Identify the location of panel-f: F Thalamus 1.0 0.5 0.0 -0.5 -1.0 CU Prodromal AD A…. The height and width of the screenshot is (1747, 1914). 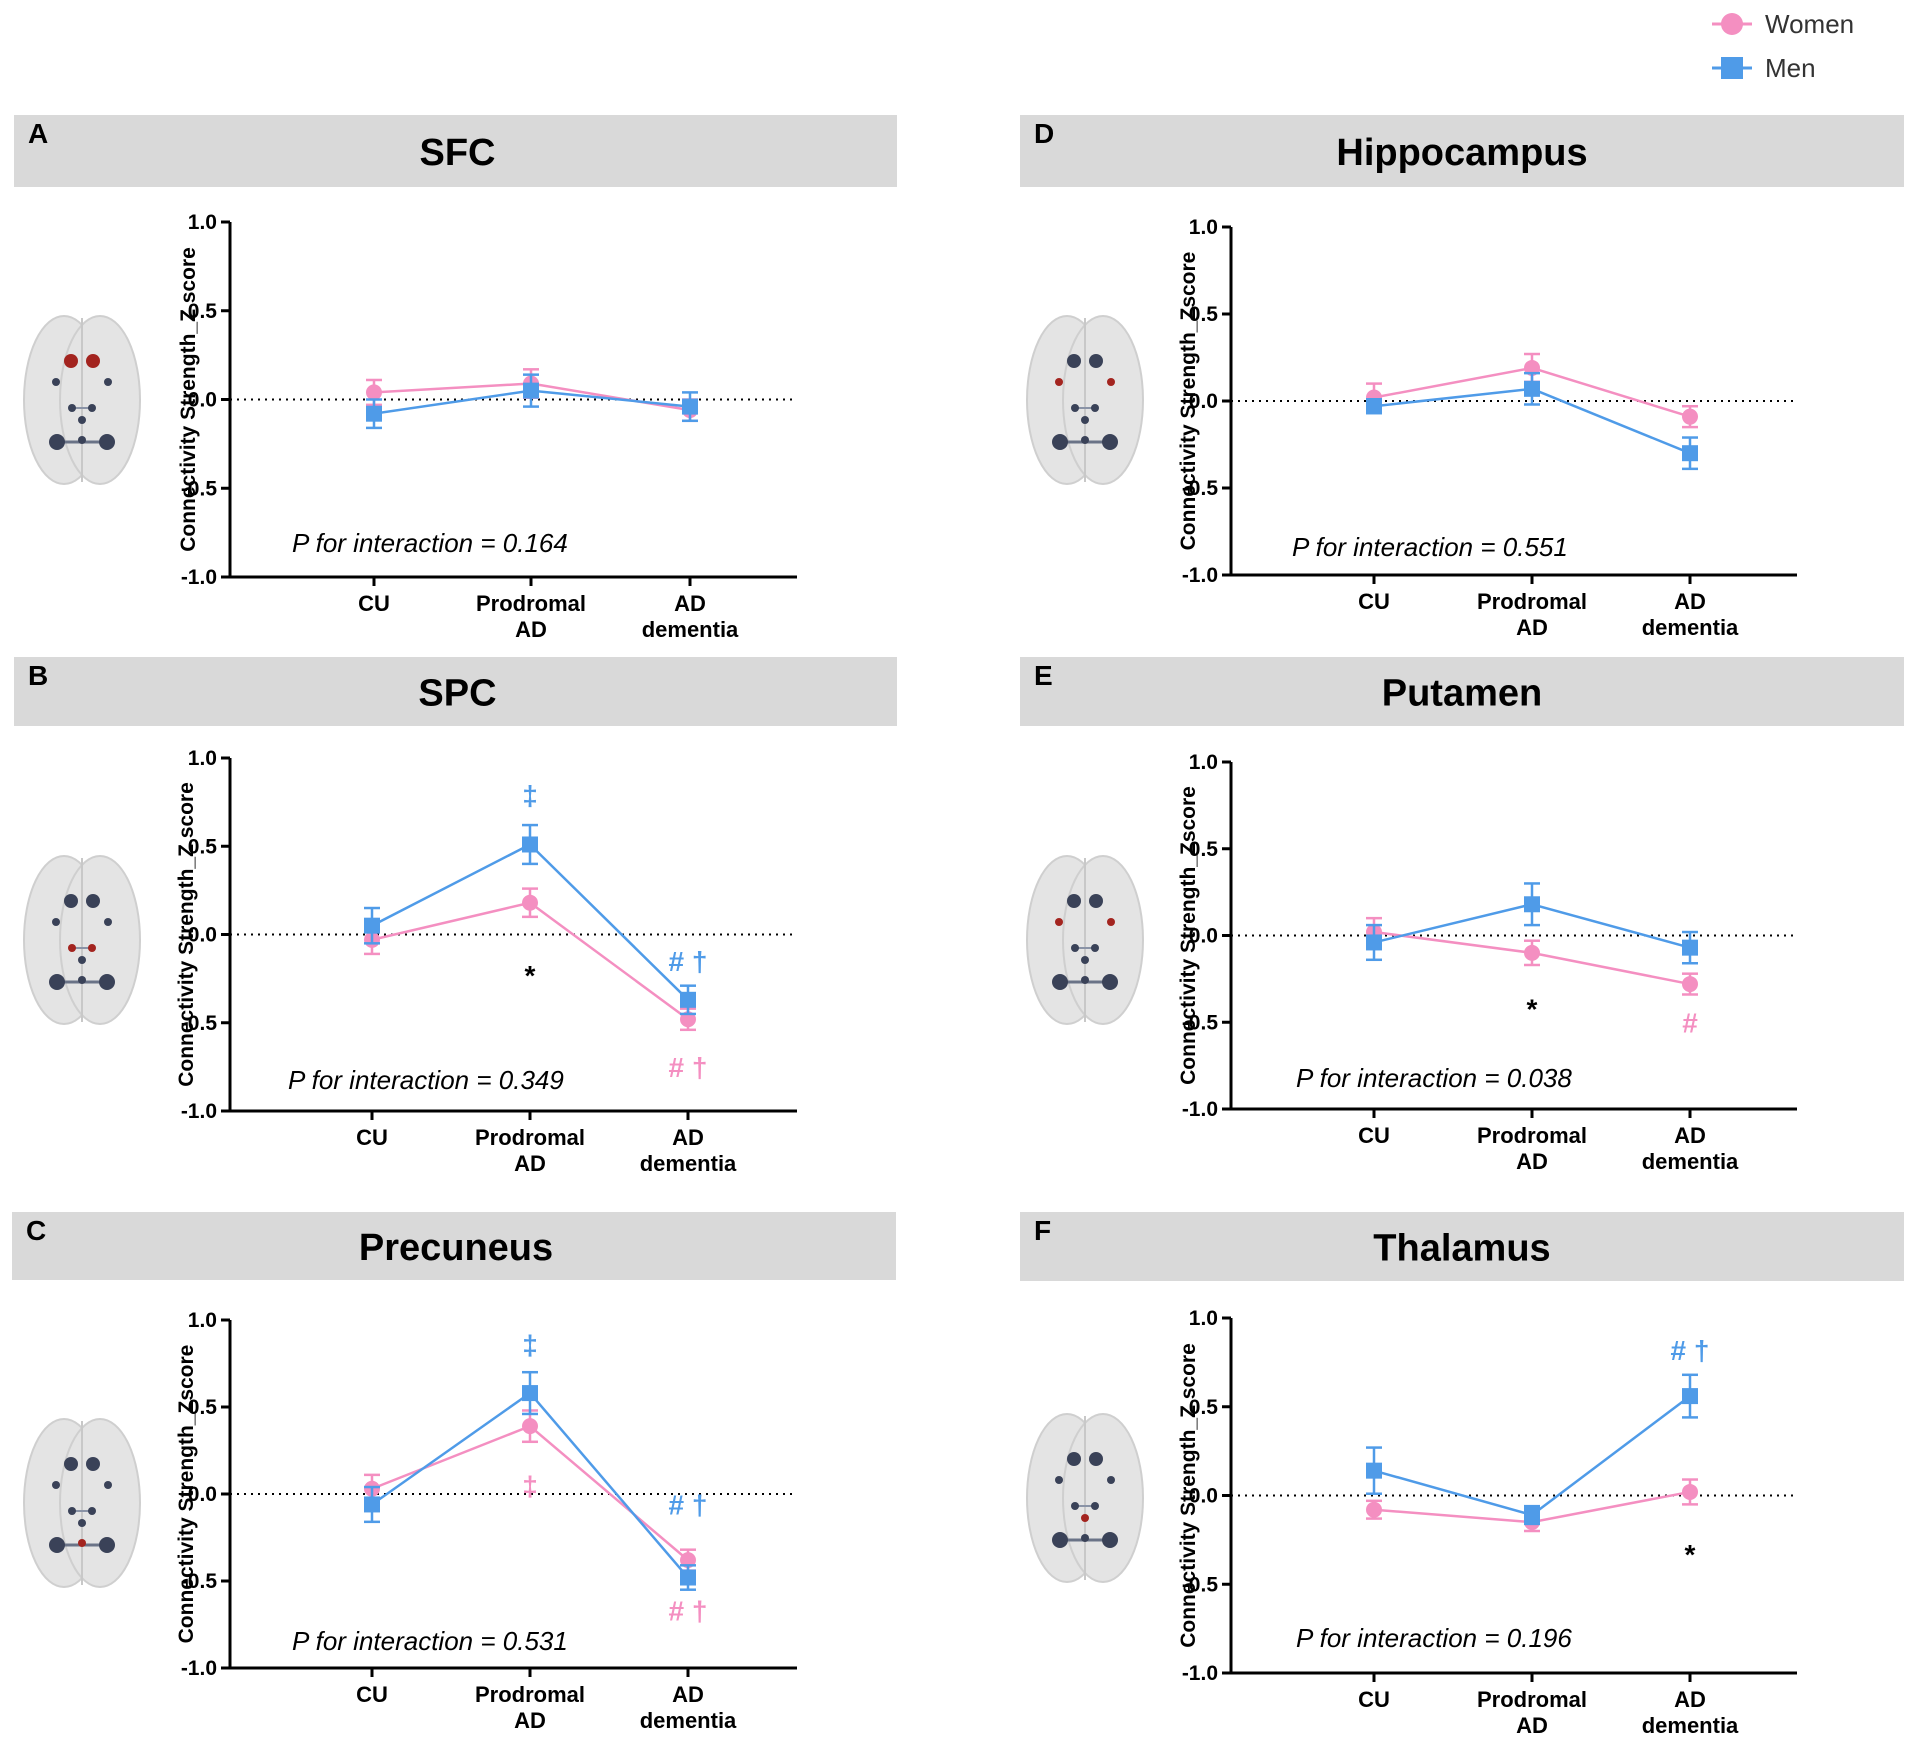
(1462, 1475).